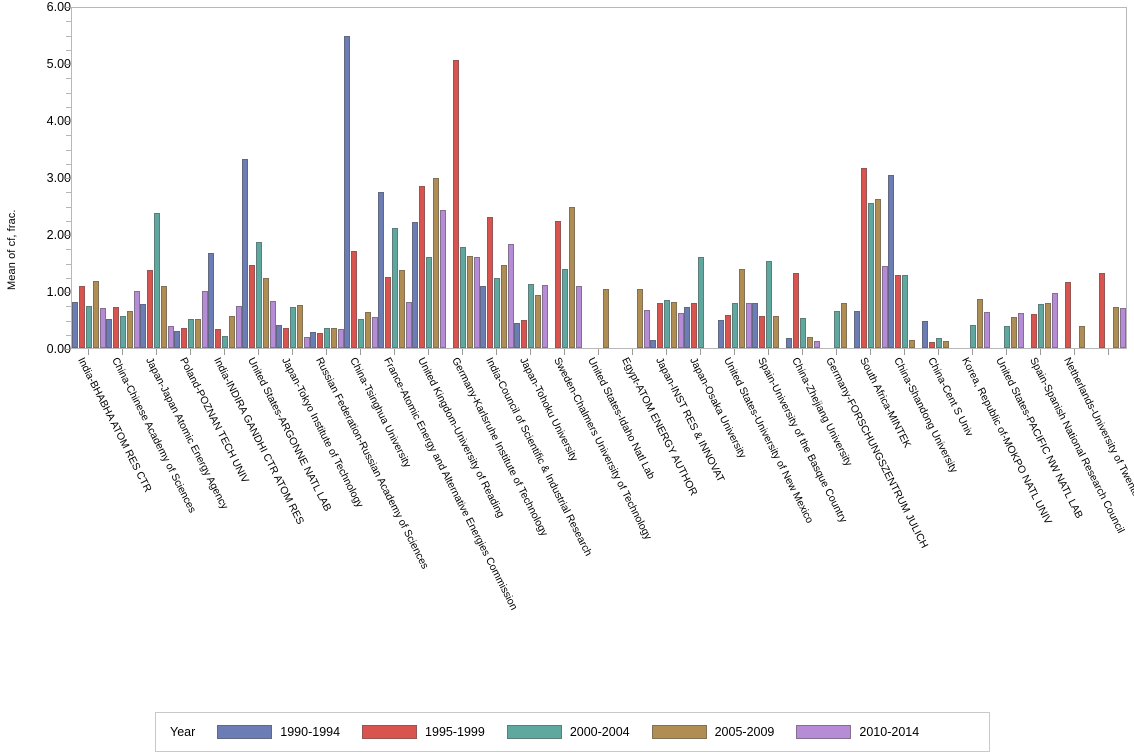  Describe the element at coordinates (857, 732) in the screenshot. I see `legend-item: 2010-2014` at that location.